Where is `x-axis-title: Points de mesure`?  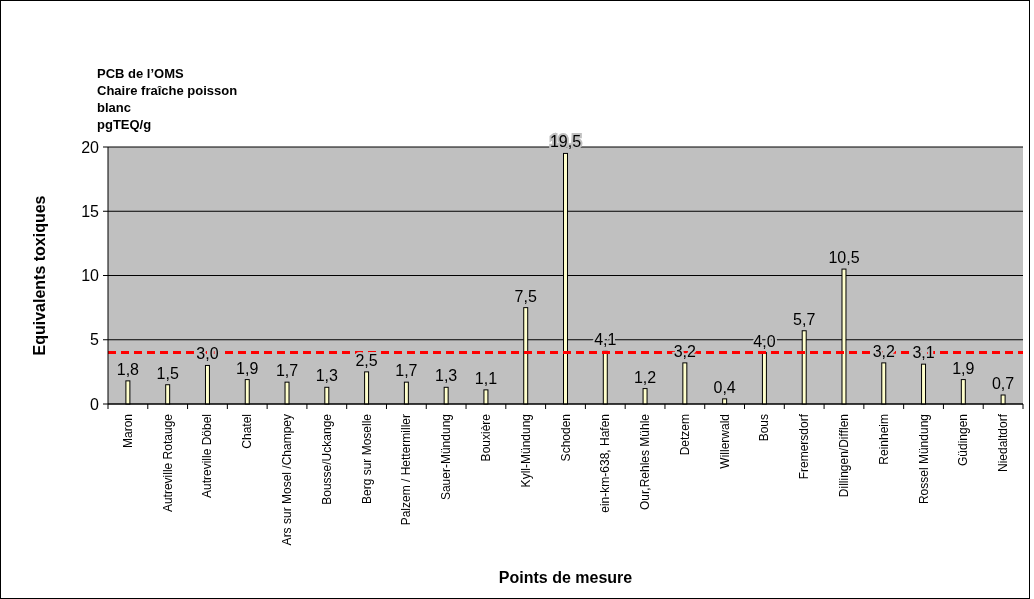 x-axis-title: Points de mesure is located at coordinates (565, 577).